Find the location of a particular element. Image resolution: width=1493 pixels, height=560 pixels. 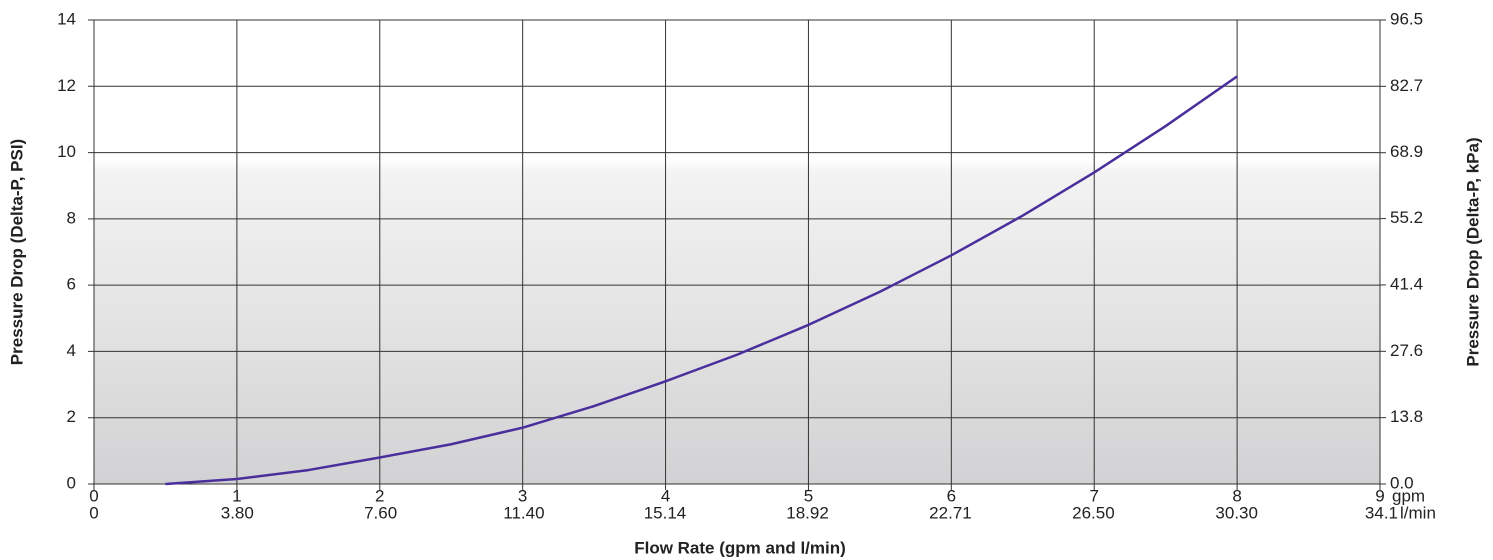

x-tick-label: 9 is located at coordinates (1379, 495).